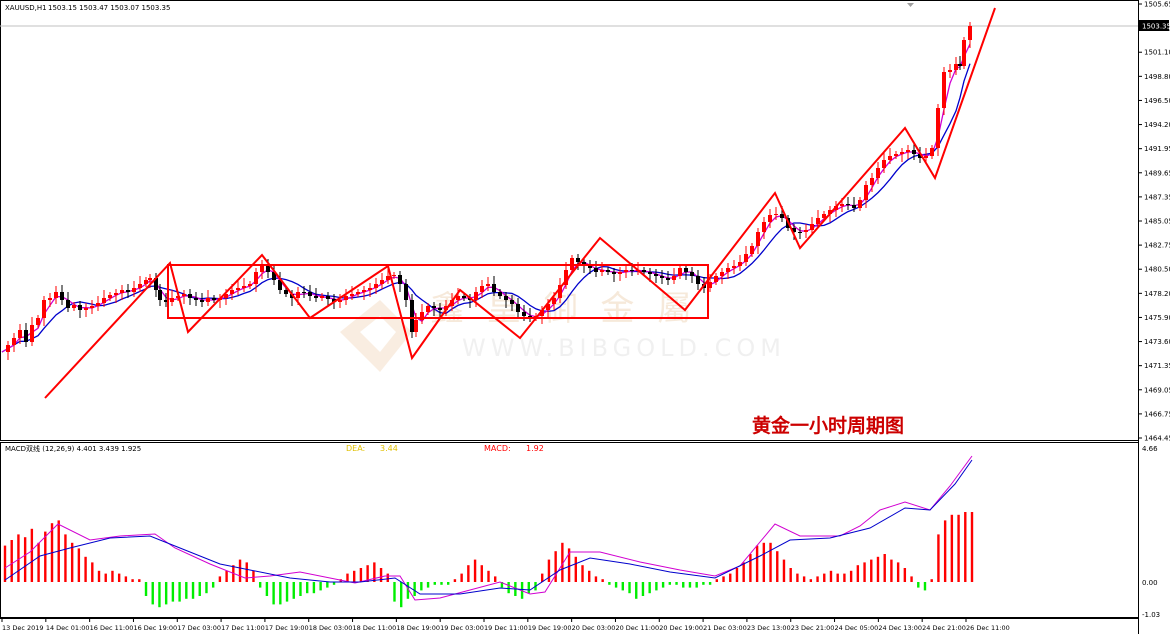 The image size is (1170, 638). I want to click on time-tick-label: 26 Dec 11:00, so click(988, 628).